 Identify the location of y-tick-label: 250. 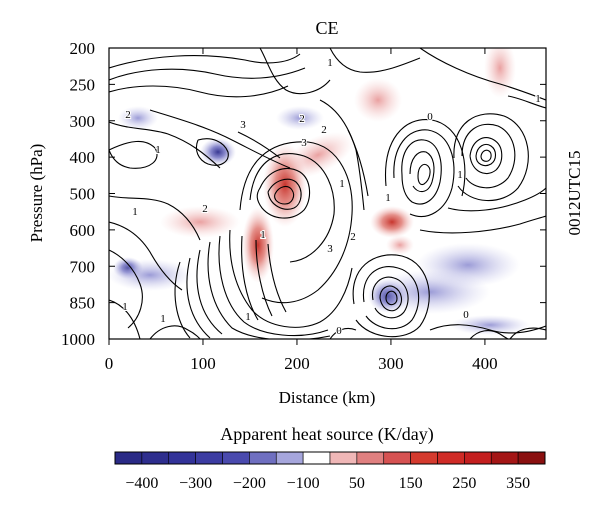
(83, 84).